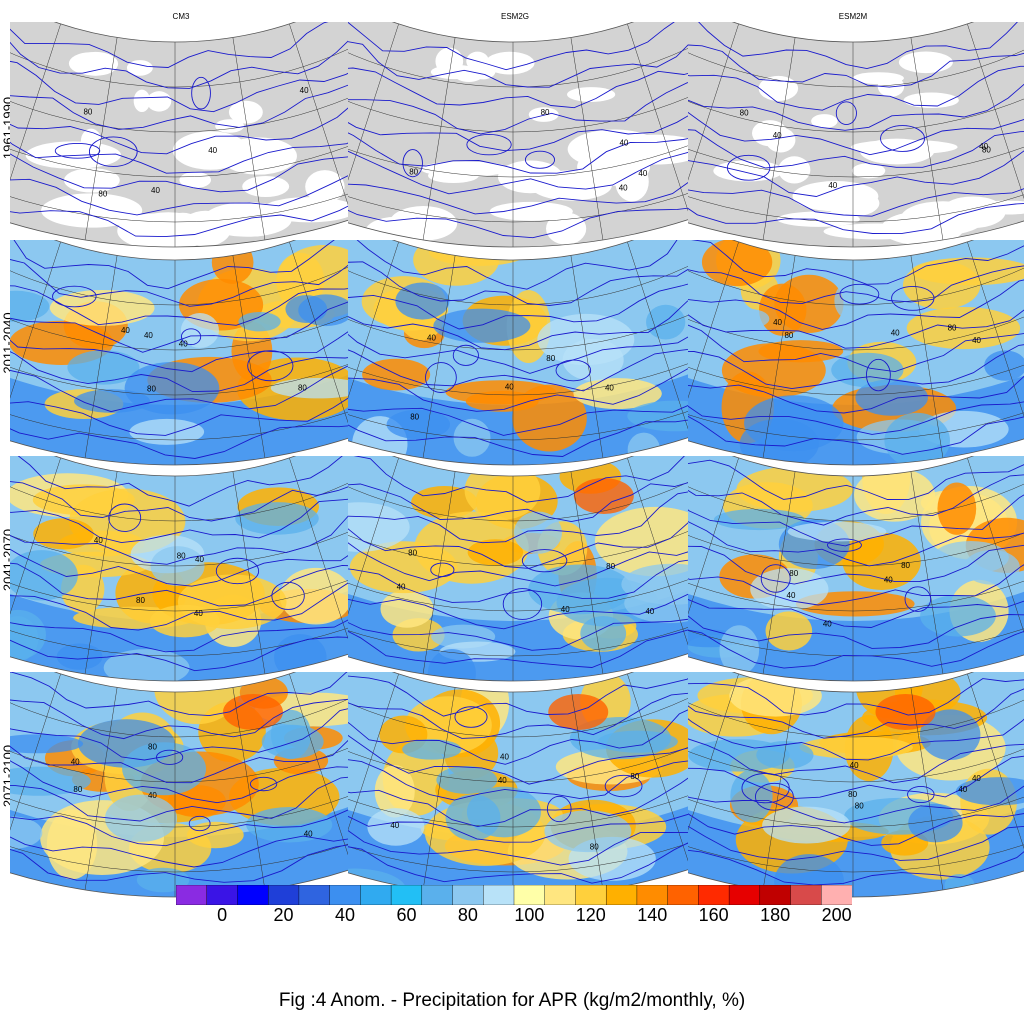 The height and width of the screenshot is (1024, 1024). What do you see at coordinates (652, 915) in the screenshot?
I see `colorbar-tick-label: 140` at bounding box center [652, 915].